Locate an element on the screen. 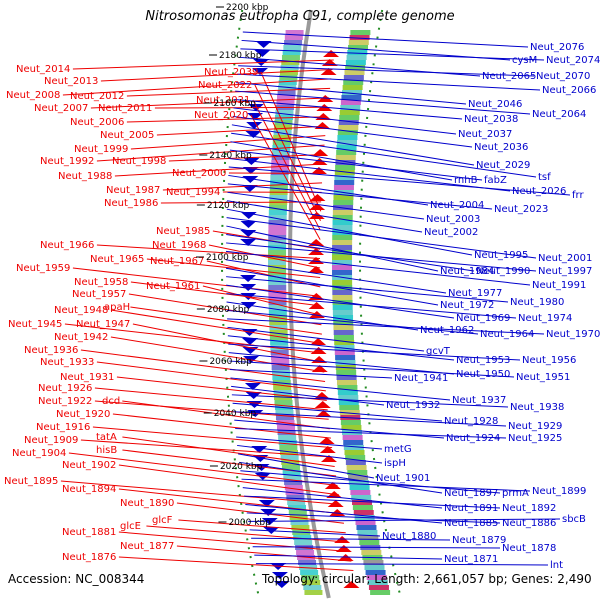  gene-label: glcE is located at coordinates (130, 526).